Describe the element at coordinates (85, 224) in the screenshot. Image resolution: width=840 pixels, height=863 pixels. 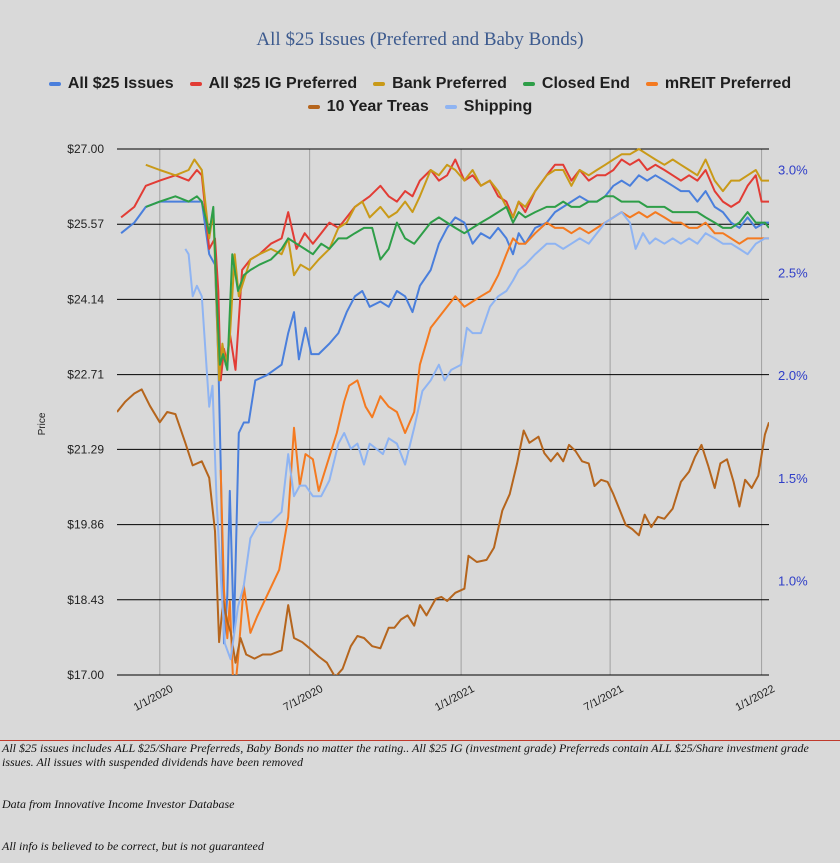
I see `y-tick-label: $25.57` at that location.